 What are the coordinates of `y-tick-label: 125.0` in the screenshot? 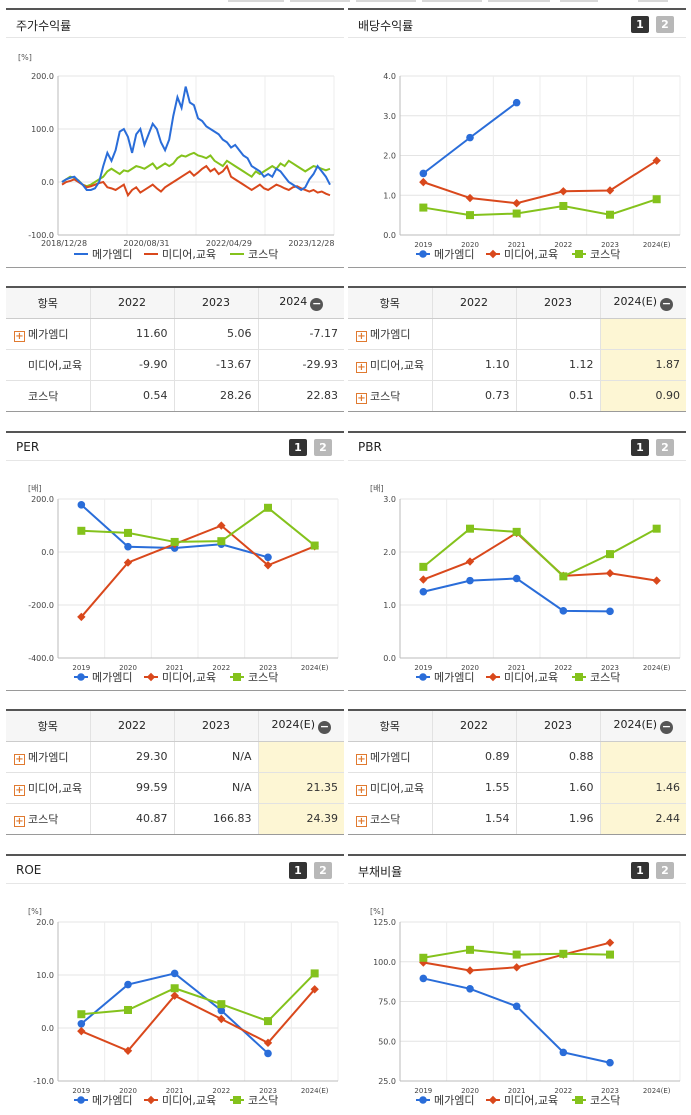 It's located at (384, 922).